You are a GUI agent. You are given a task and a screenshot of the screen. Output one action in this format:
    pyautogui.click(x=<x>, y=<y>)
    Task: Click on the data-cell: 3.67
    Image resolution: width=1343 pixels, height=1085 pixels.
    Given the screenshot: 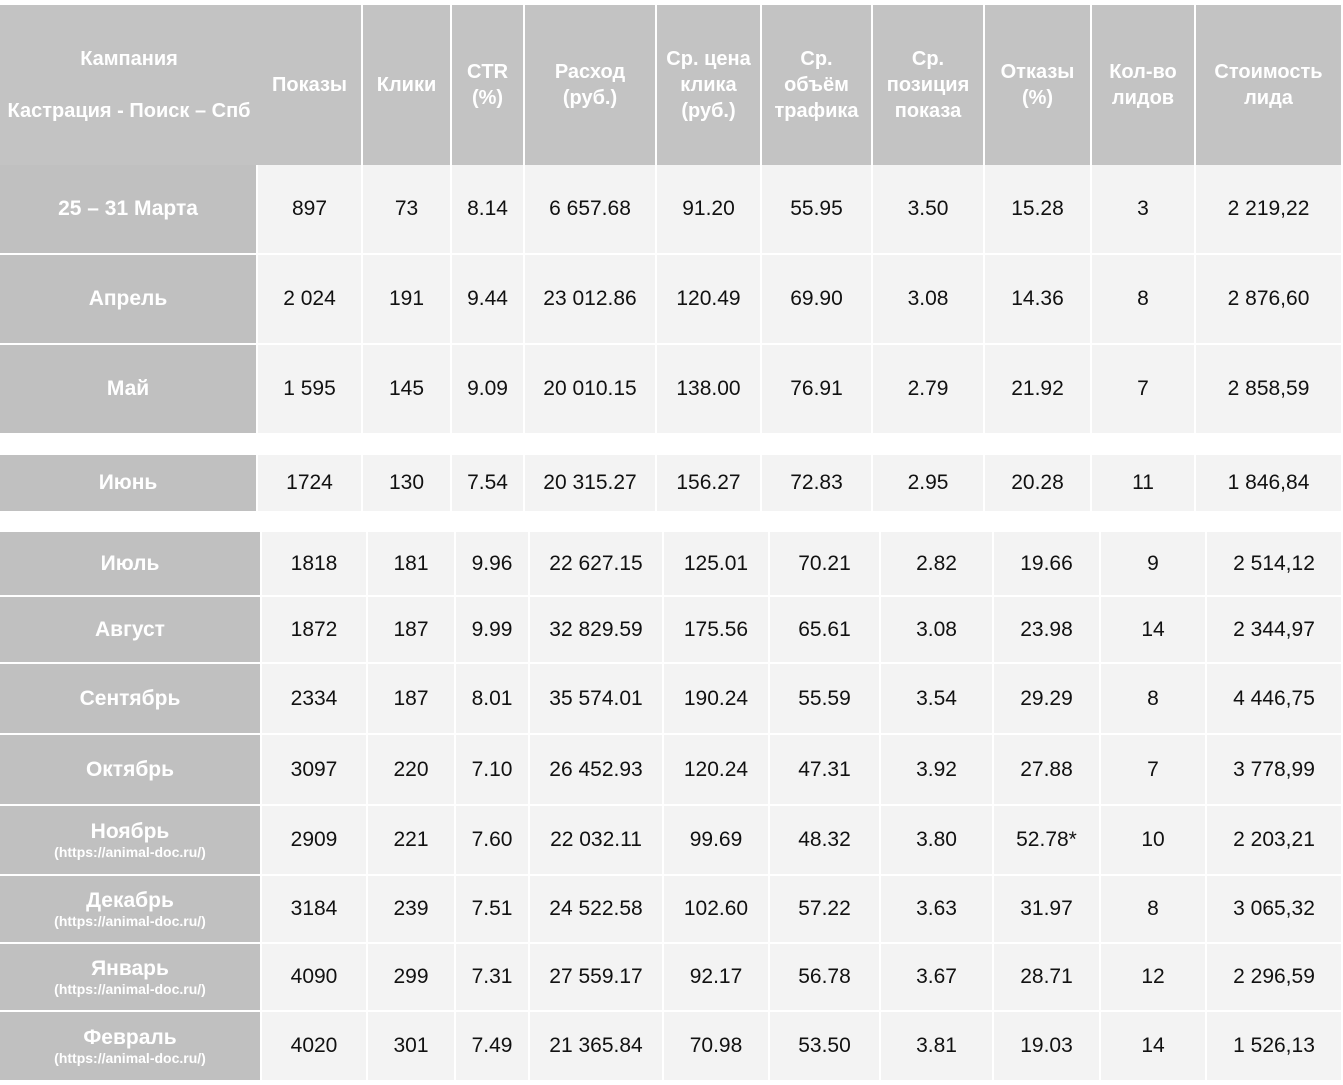 What is the action you would take?
    pyautogui.click(x=937, y=978)
    